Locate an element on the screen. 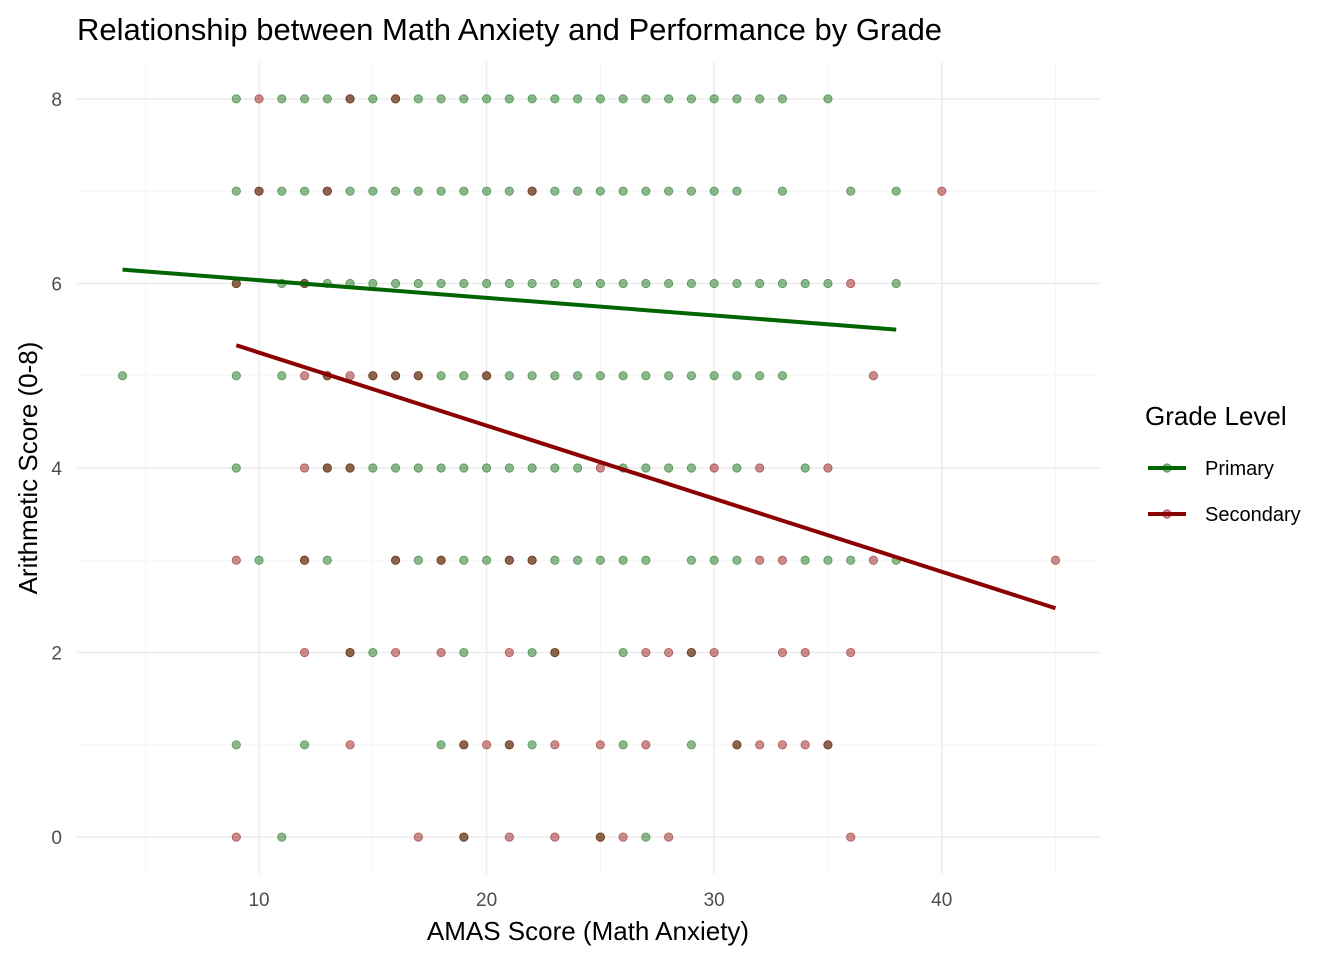 The width and height of the screenshot is (1344, 960). x-axis-title: AMAS Score (Math Anxiety) is located at coordinates (588, 931).